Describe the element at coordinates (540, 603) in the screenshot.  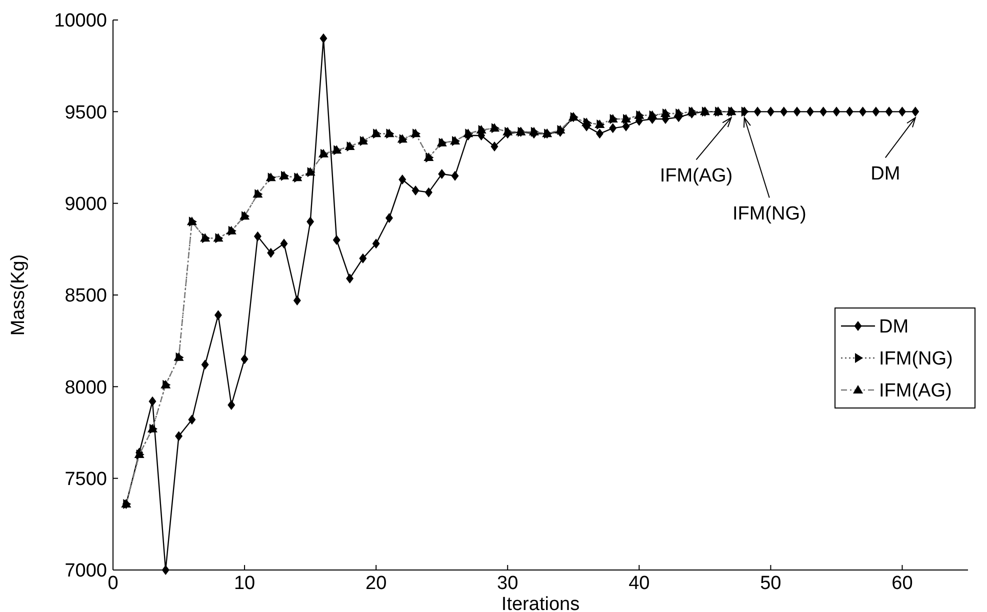
I see `x-axis-title: Iterations` at that location.